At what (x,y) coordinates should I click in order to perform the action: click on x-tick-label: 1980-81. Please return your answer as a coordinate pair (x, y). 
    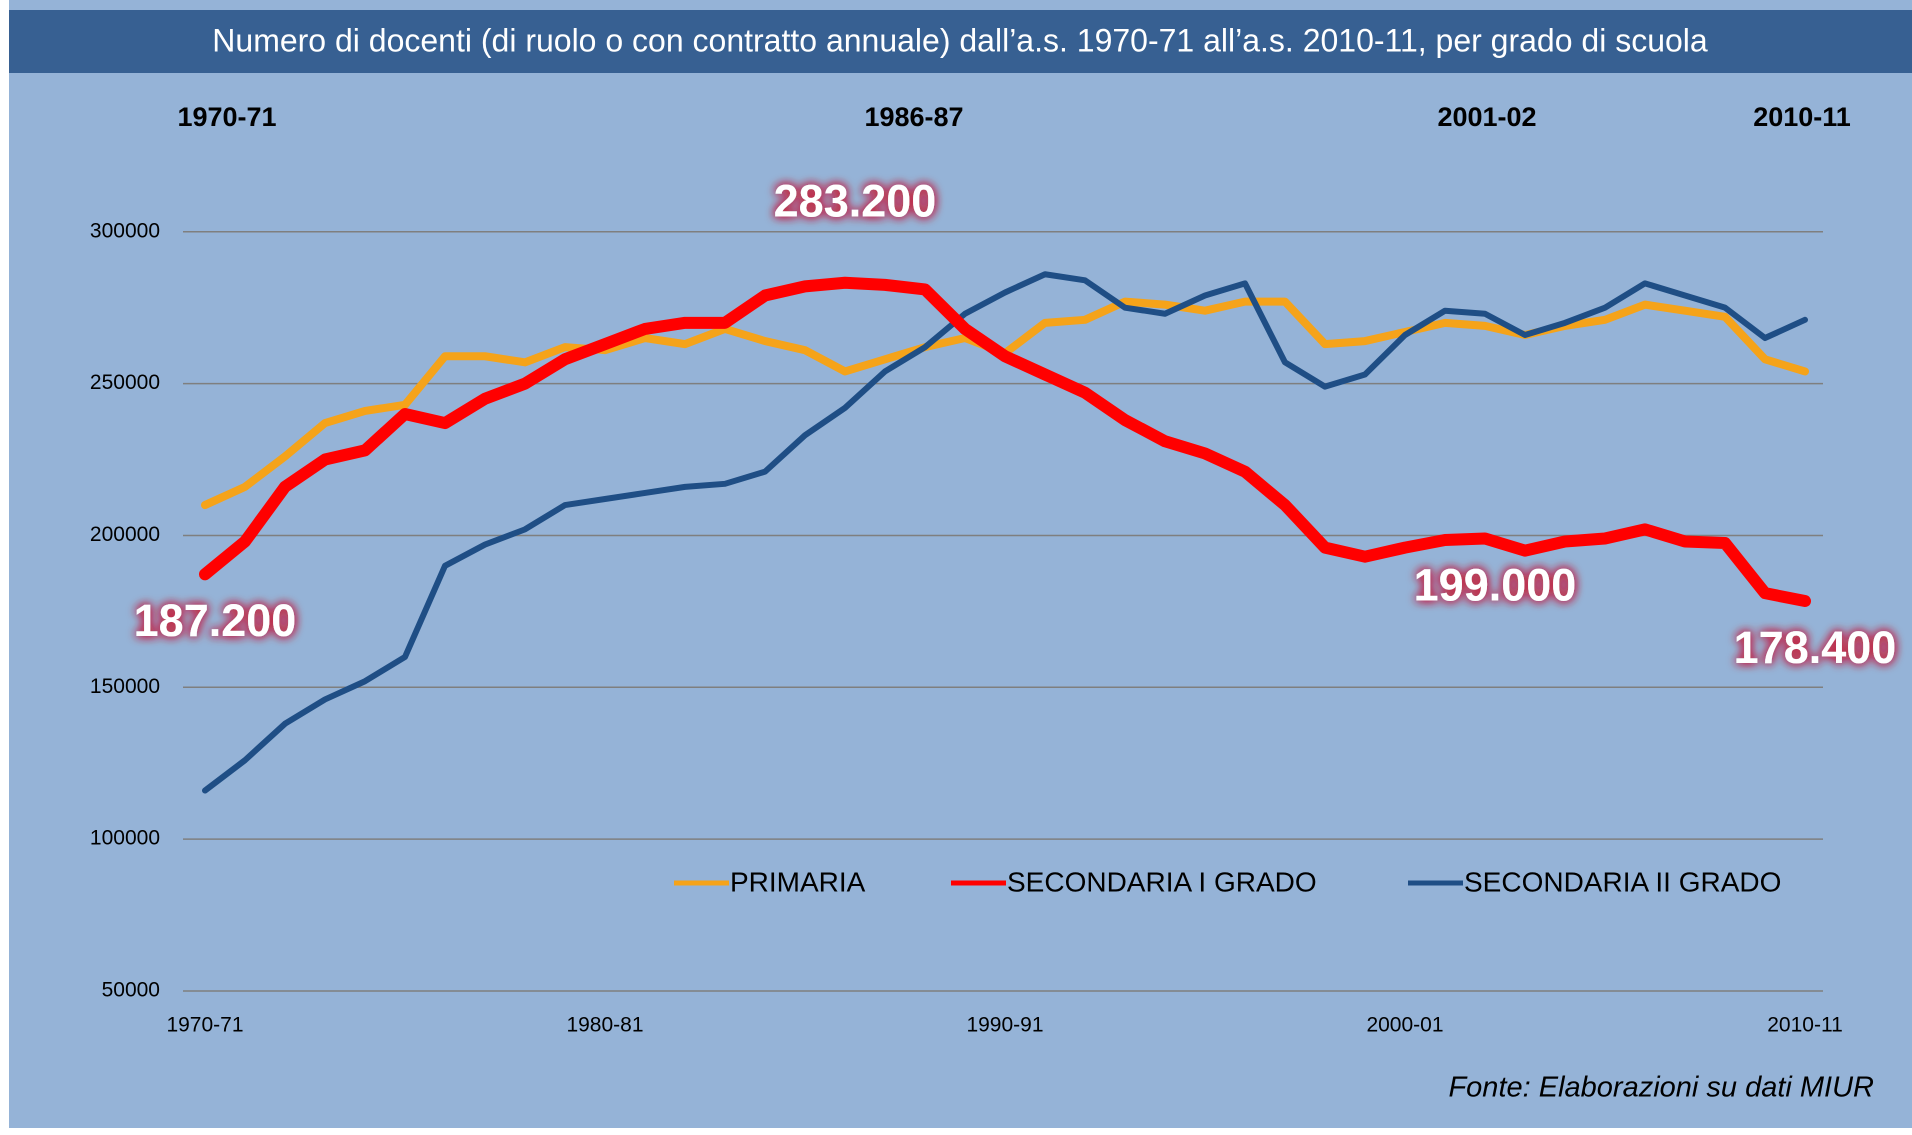
    Looking at the image, I should click on (604, 1025).